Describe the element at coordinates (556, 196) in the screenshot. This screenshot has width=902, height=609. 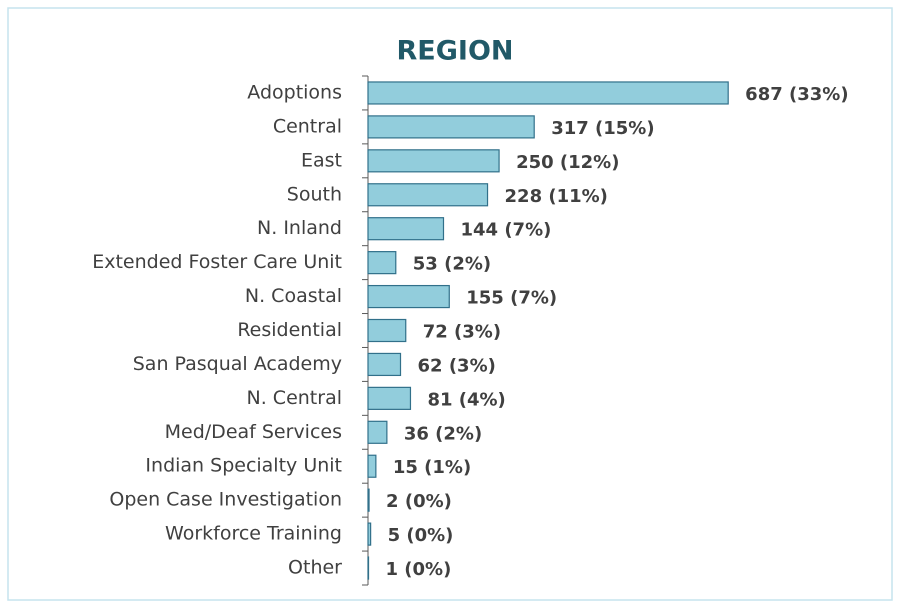
I see `value-label: 228 (11%)` at that location.